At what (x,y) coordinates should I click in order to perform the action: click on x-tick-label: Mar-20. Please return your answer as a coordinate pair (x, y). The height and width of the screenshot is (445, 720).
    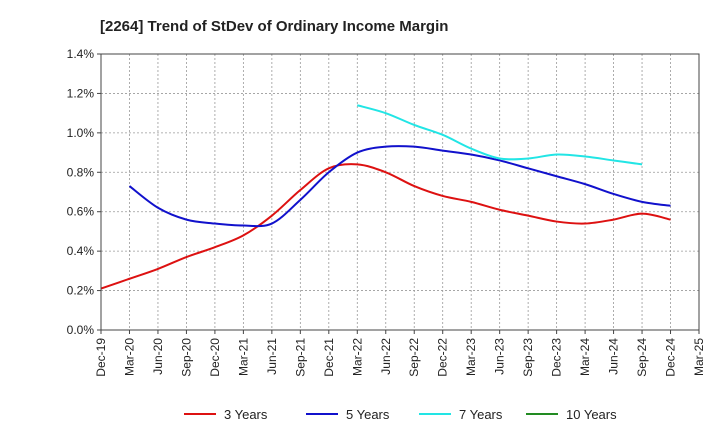
    Looking at the image, I should click on (129, 357).